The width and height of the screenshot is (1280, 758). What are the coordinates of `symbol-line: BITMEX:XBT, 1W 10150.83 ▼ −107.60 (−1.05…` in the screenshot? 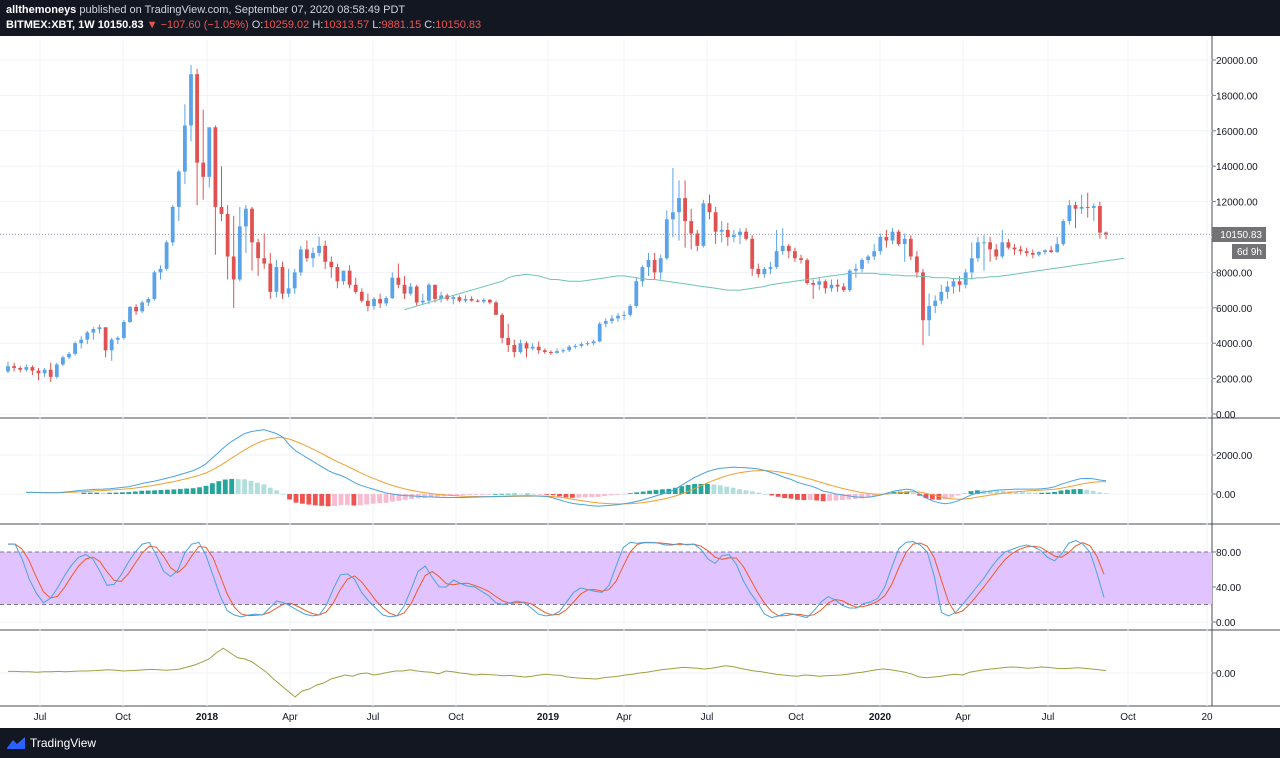 It's located at (243, 25).